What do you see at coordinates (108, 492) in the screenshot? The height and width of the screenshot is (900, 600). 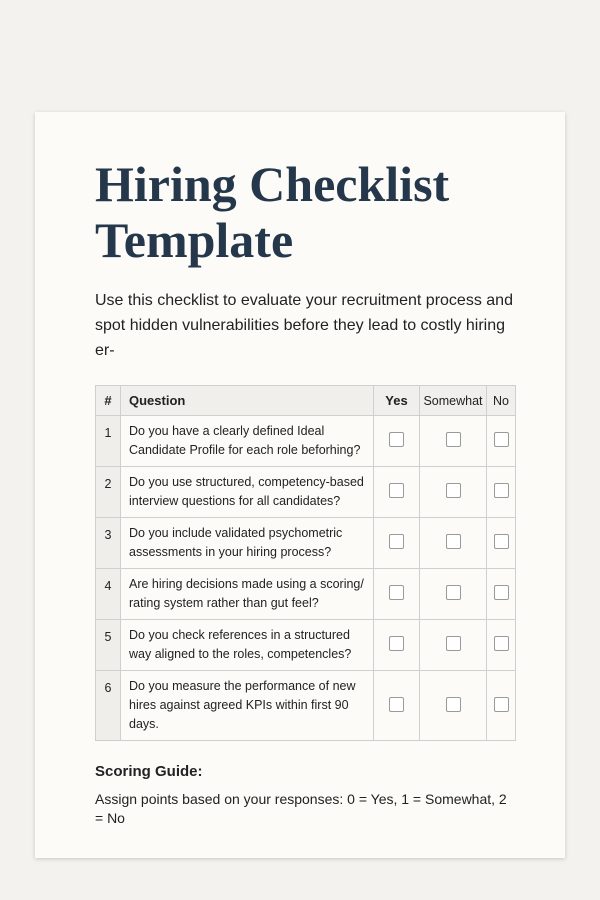 I see `row-number: 2` at bounding box center [108, 492].